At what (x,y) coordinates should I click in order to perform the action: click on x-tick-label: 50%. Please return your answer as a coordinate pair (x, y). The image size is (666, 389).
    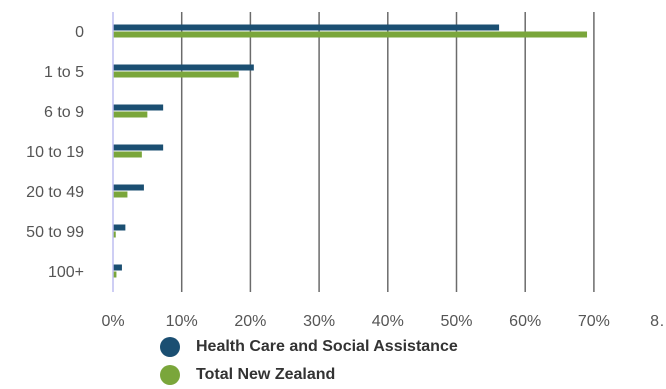
    Looking at the image, I should click on (456, 321).